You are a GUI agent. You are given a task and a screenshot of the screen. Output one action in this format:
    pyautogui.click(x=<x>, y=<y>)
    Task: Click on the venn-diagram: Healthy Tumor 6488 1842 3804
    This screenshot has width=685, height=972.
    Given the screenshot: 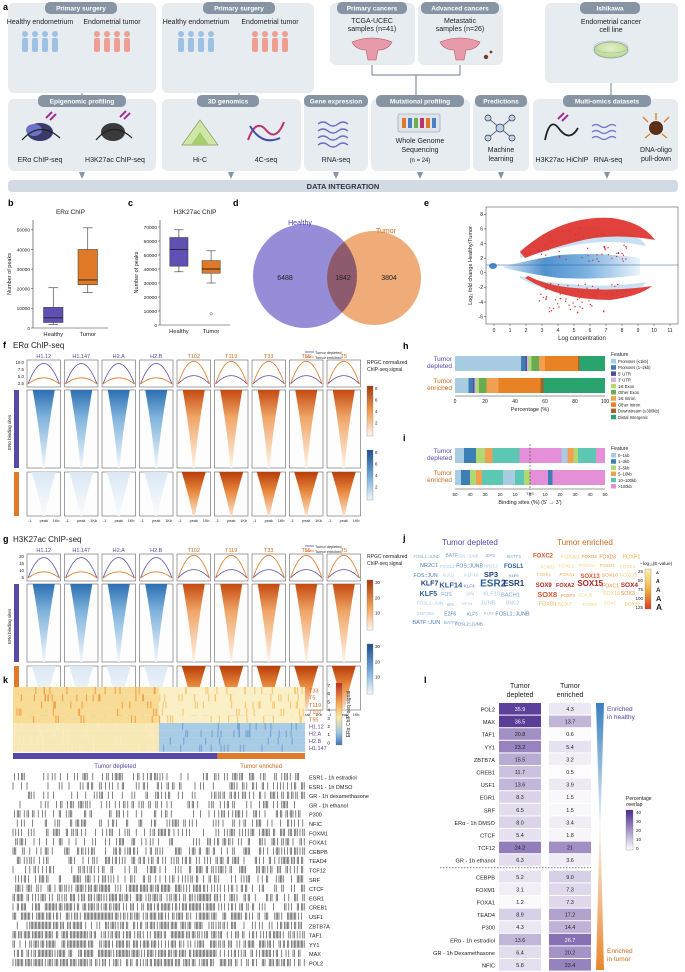 What is the action you would take?
    pyautogui.click(x=337, y=274)
    